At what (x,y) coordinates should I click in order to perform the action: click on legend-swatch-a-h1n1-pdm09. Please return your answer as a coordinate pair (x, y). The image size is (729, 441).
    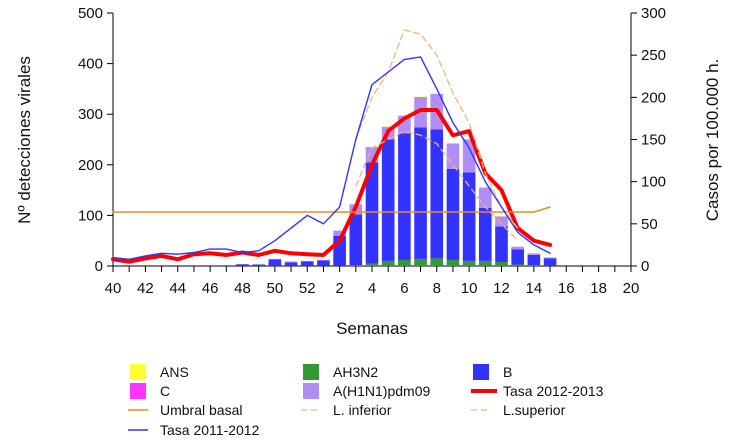
    Looking at the image, I should click on (311, 391).